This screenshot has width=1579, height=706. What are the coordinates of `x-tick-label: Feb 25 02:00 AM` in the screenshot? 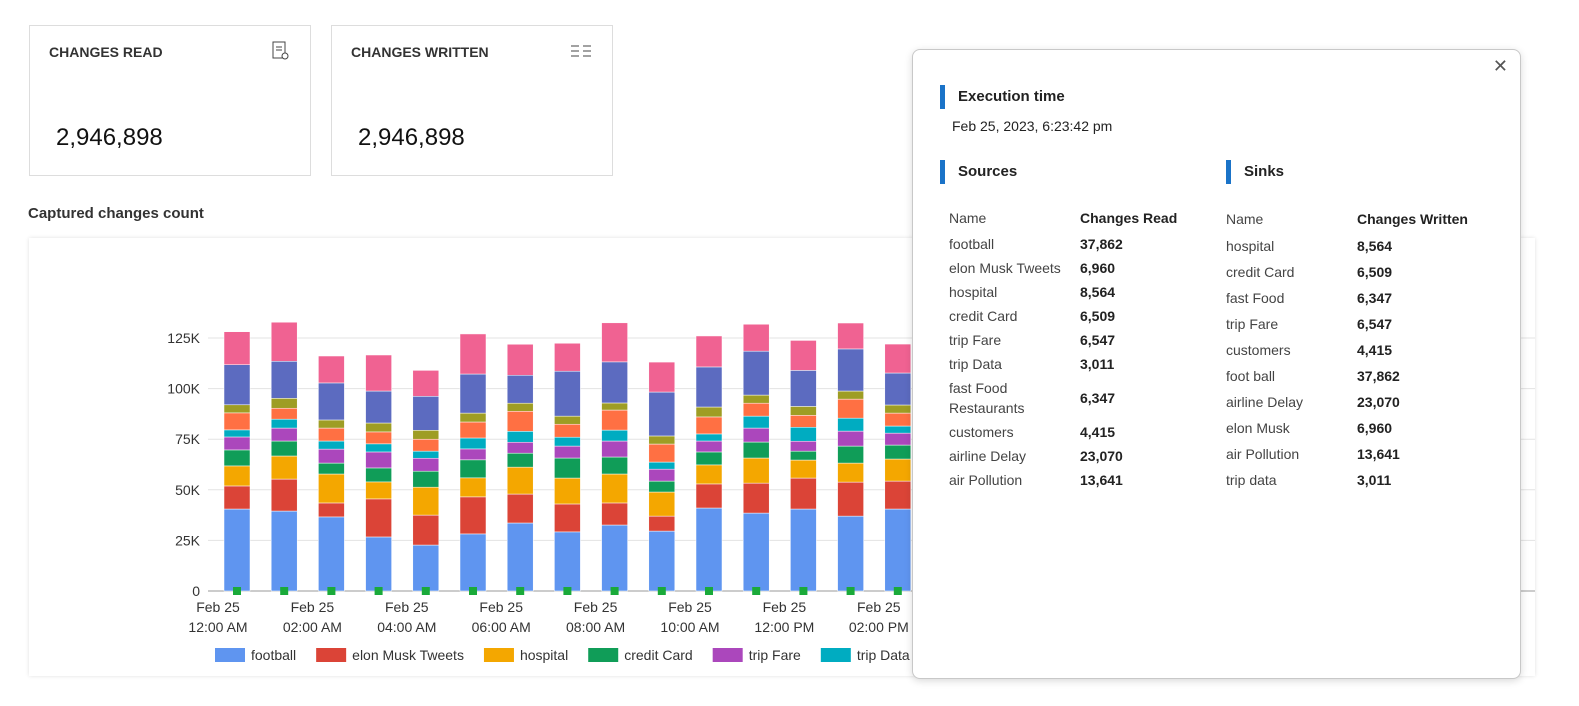 It's located at (312, 617).